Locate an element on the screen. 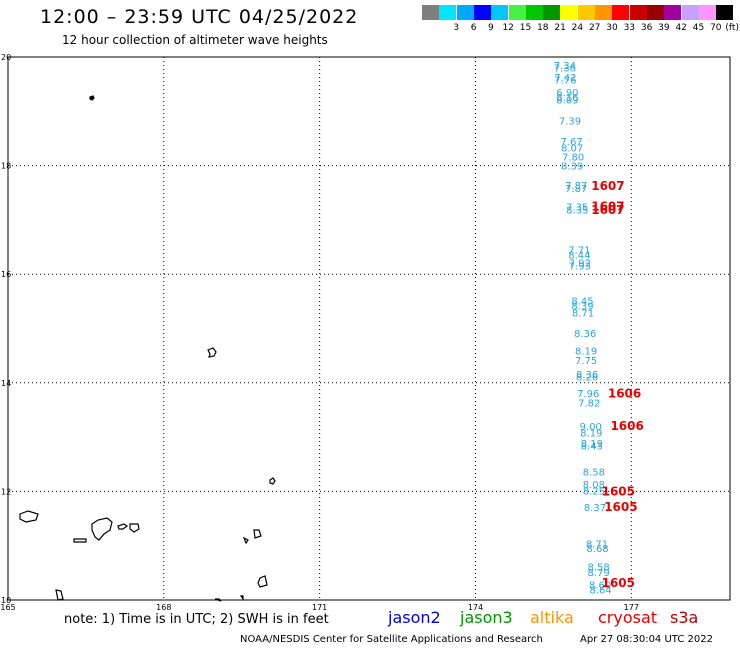  legend-label: 6 is located at coordinates (473, 28).